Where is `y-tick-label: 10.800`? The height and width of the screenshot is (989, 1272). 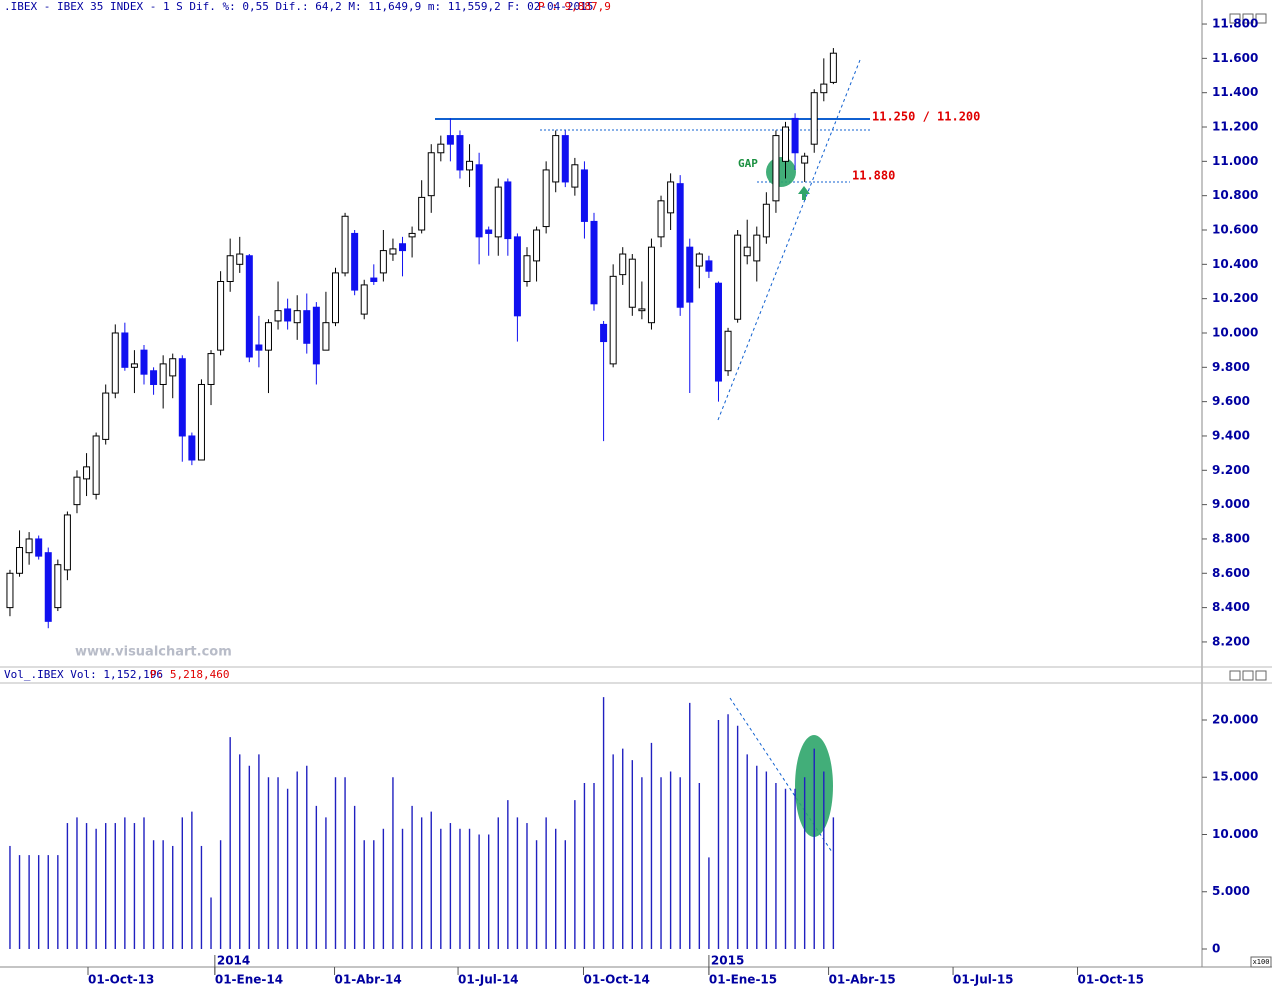 y-tick-label: 10.800 is located at coordinates (1235, 195).